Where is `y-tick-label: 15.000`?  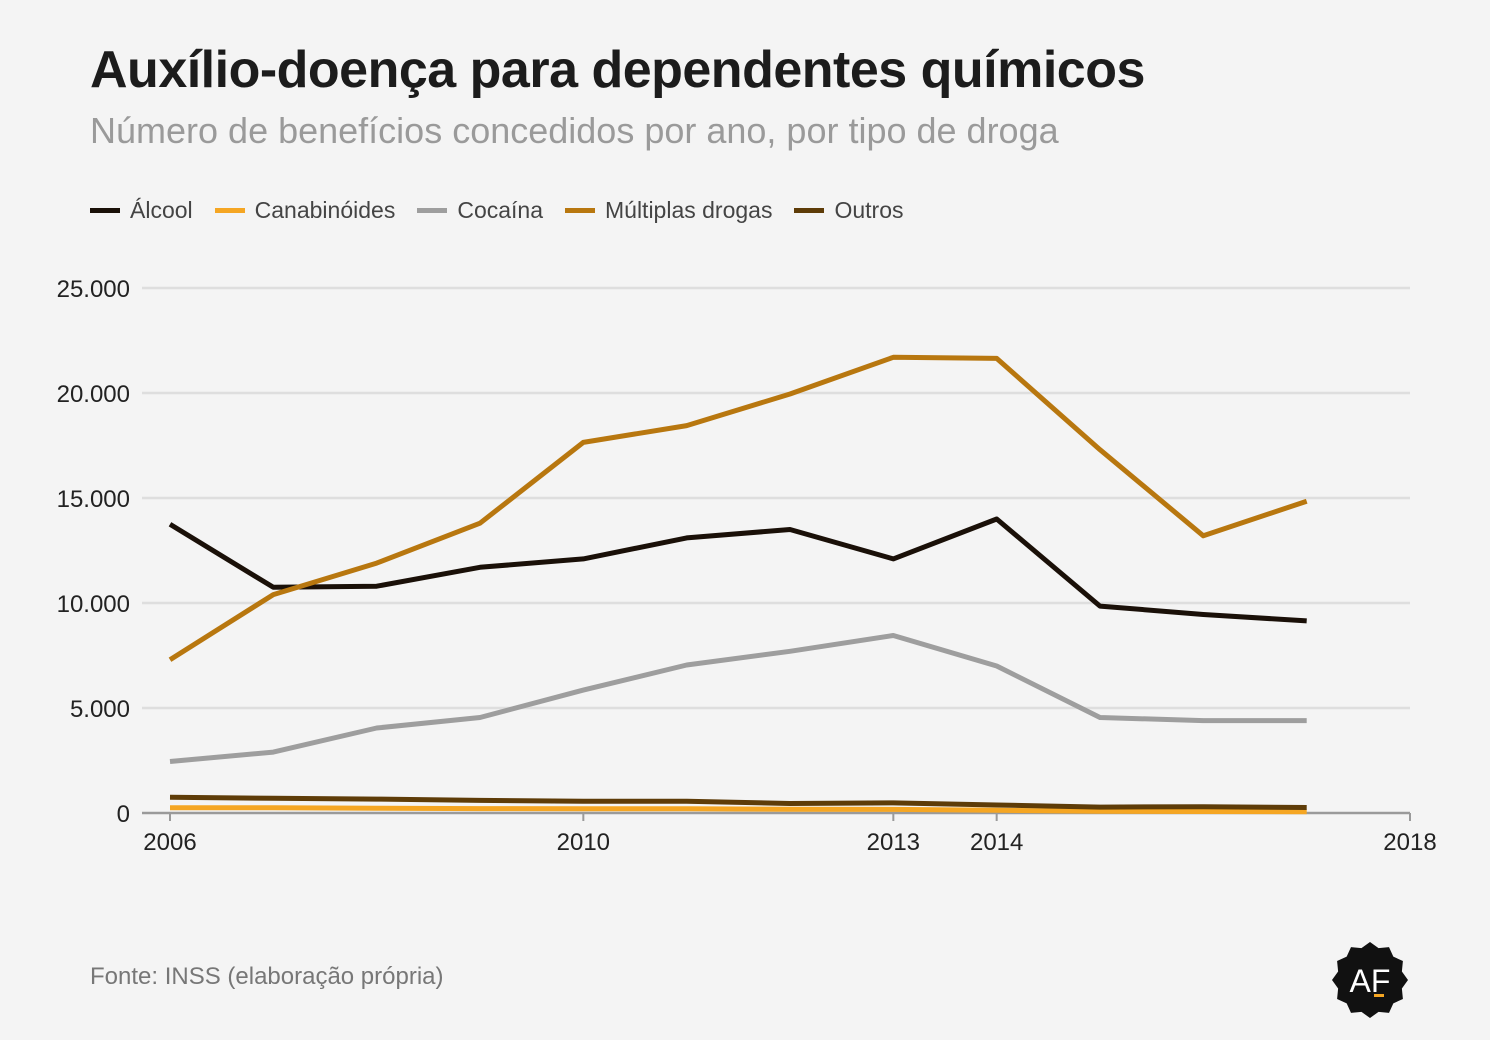
y-tick-label: 15.000 is located at coordinates (93, 499).